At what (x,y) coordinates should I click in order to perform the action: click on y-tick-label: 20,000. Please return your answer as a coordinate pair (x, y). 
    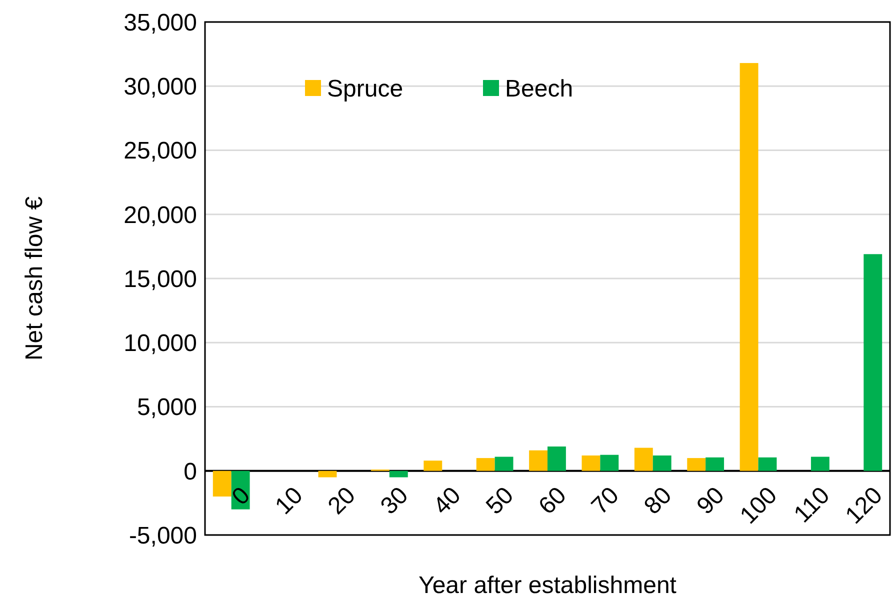
    Looking at the image, I should click on (160, 215).